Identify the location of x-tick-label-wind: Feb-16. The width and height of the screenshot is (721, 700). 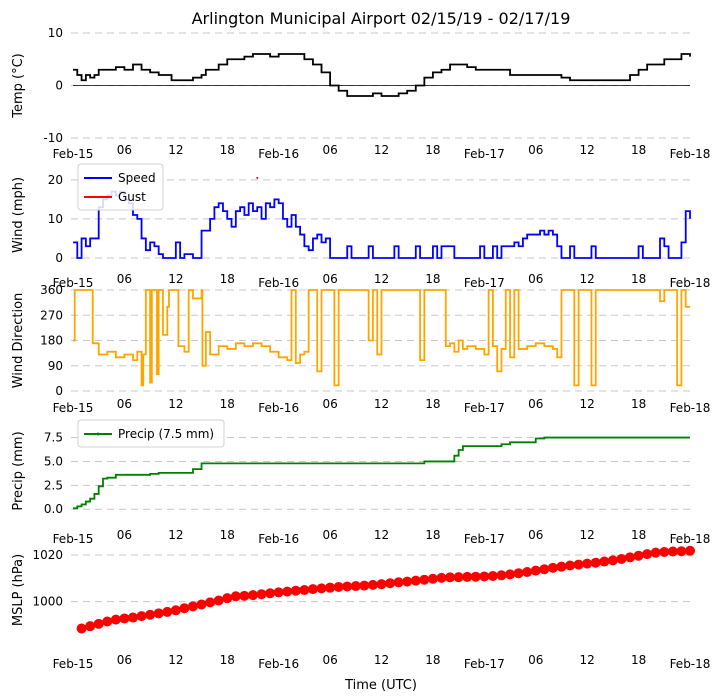
(278, 283).